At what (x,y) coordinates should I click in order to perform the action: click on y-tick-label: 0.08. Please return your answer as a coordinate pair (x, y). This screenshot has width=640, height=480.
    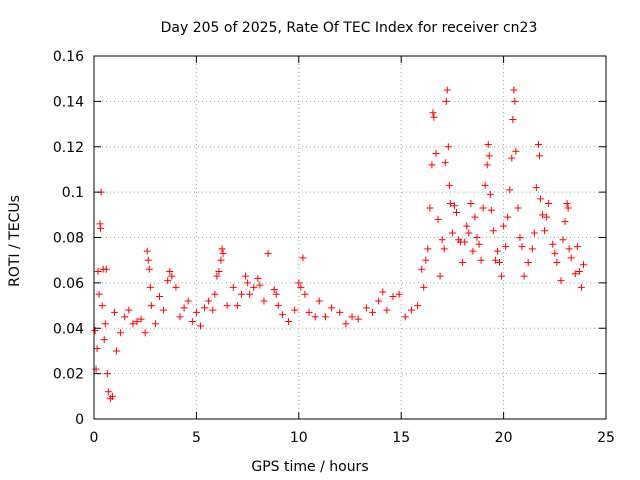
    Looking at the image, I should click on (68, 239).